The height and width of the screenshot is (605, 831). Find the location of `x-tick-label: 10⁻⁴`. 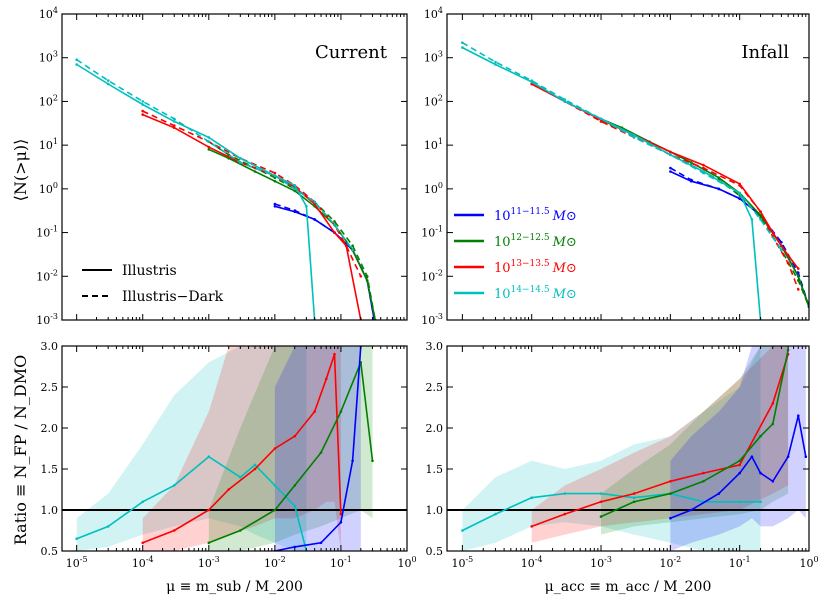

x-tick-label: 10⁻⁴ is located at coordinates (532, 562).